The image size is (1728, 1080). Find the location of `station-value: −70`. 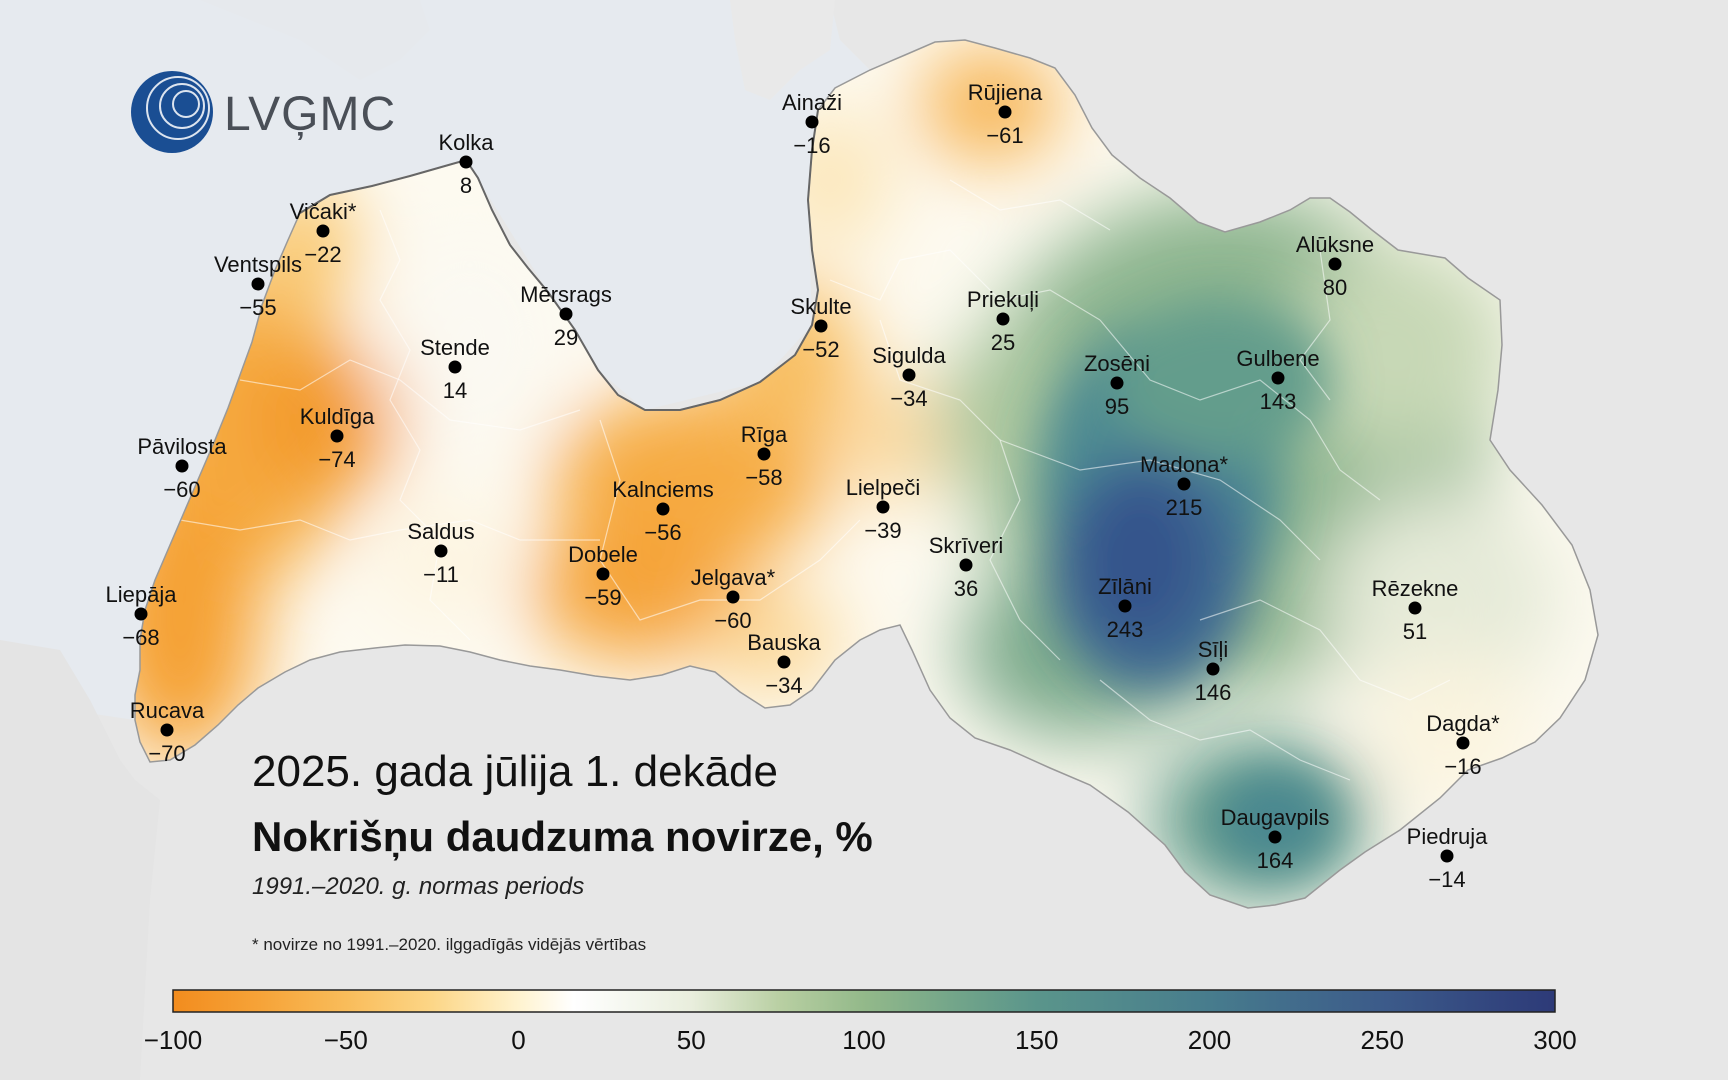

station-value: −70 is located at coordinates (166, 753).